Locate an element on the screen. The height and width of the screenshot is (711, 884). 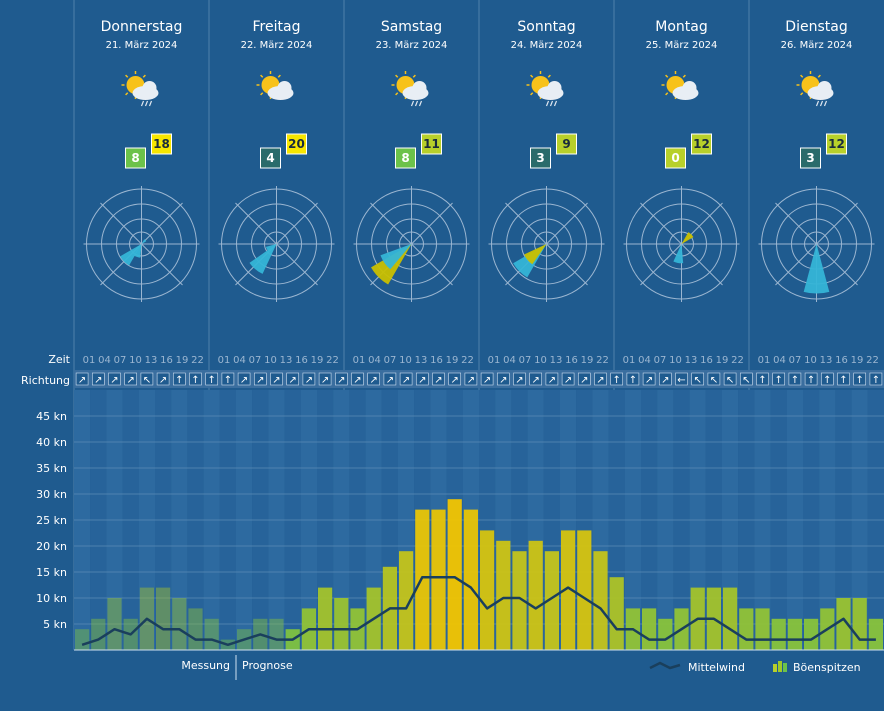
direction-arrow: ← is located at coordinates (681, 380).